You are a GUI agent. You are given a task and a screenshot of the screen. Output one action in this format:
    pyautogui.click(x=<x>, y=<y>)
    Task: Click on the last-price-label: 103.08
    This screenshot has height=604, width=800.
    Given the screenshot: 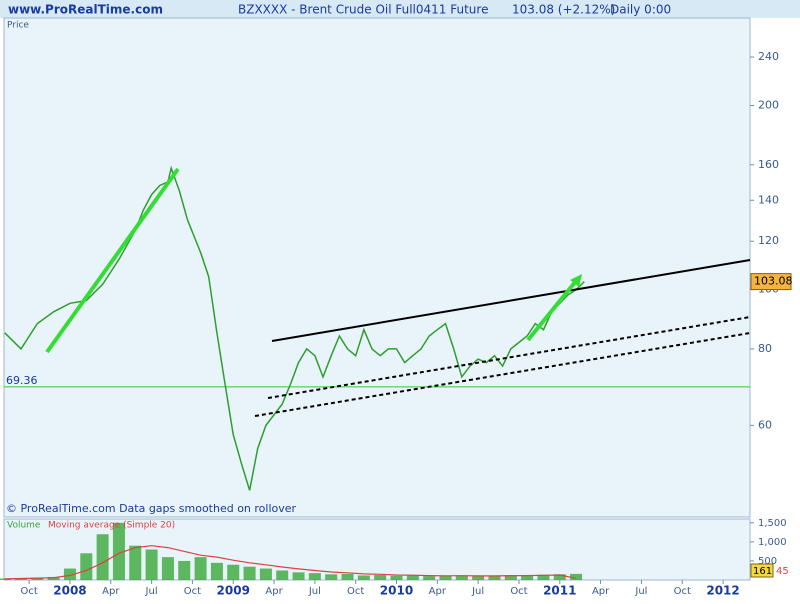 What is the action you would take?
    pyautogui.click(x=773, y=281)
    